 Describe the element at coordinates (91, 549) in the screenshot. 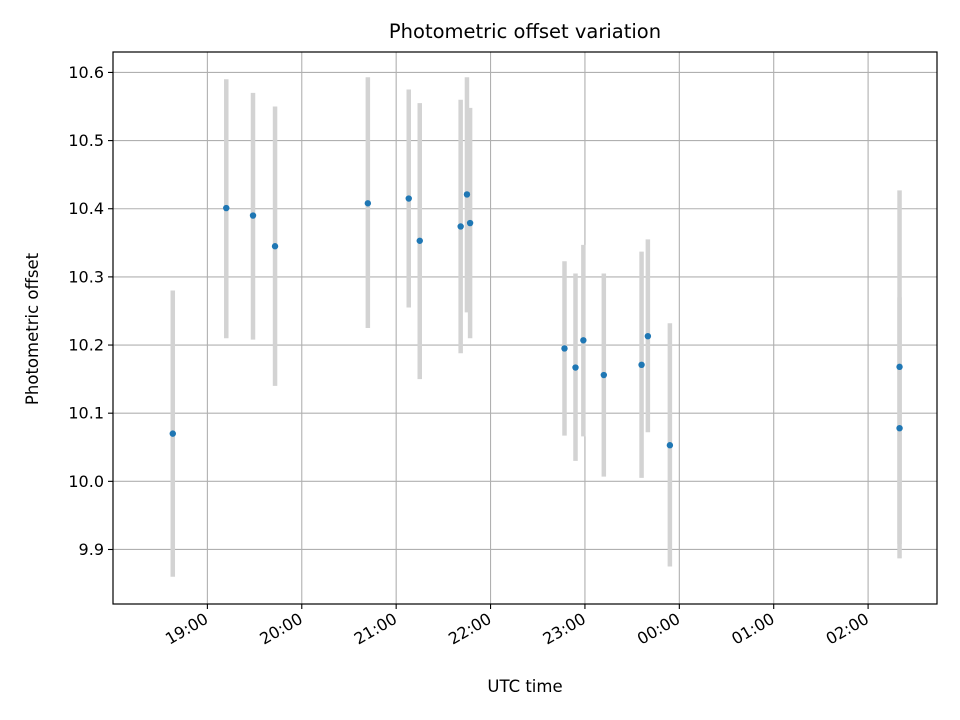

I see `y-tick-label: 9.9` at that location.